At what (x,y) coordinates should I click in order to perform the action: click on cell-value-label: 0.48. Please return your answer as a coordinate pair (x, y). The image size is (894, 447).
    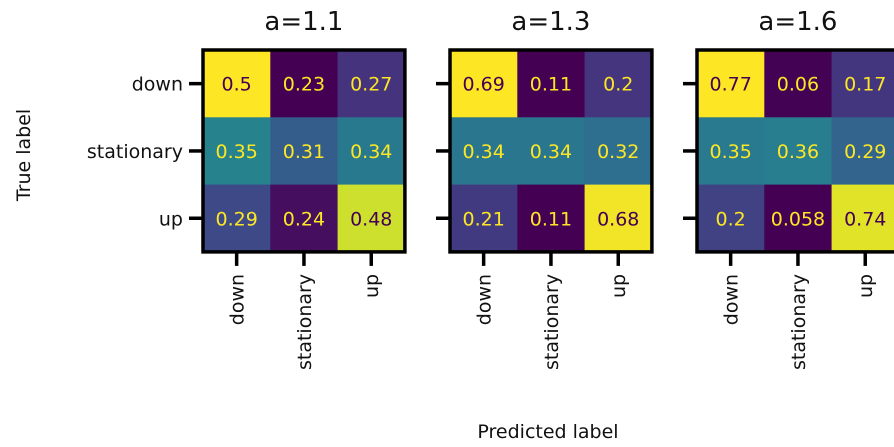
    Looking at the image, I should click on (371, 219).